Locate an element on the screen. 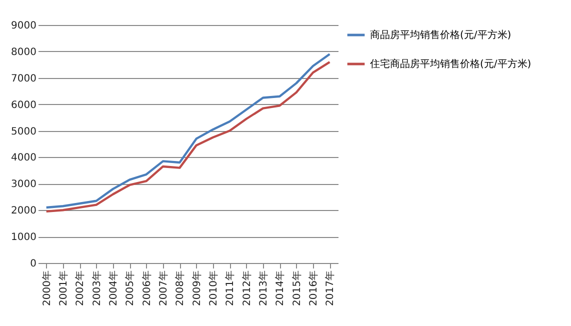  x-tick-label: 2017年 is located at coordinates (330, 288).